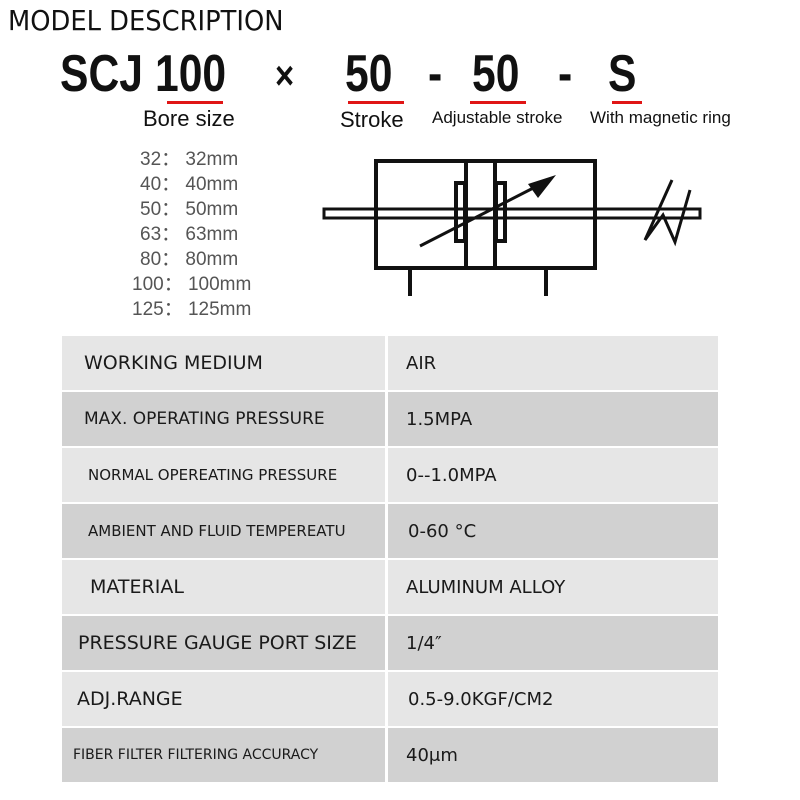 This screenshot has width=800, height=800. I want to click on spec-value: AIR, so click(553, 363).